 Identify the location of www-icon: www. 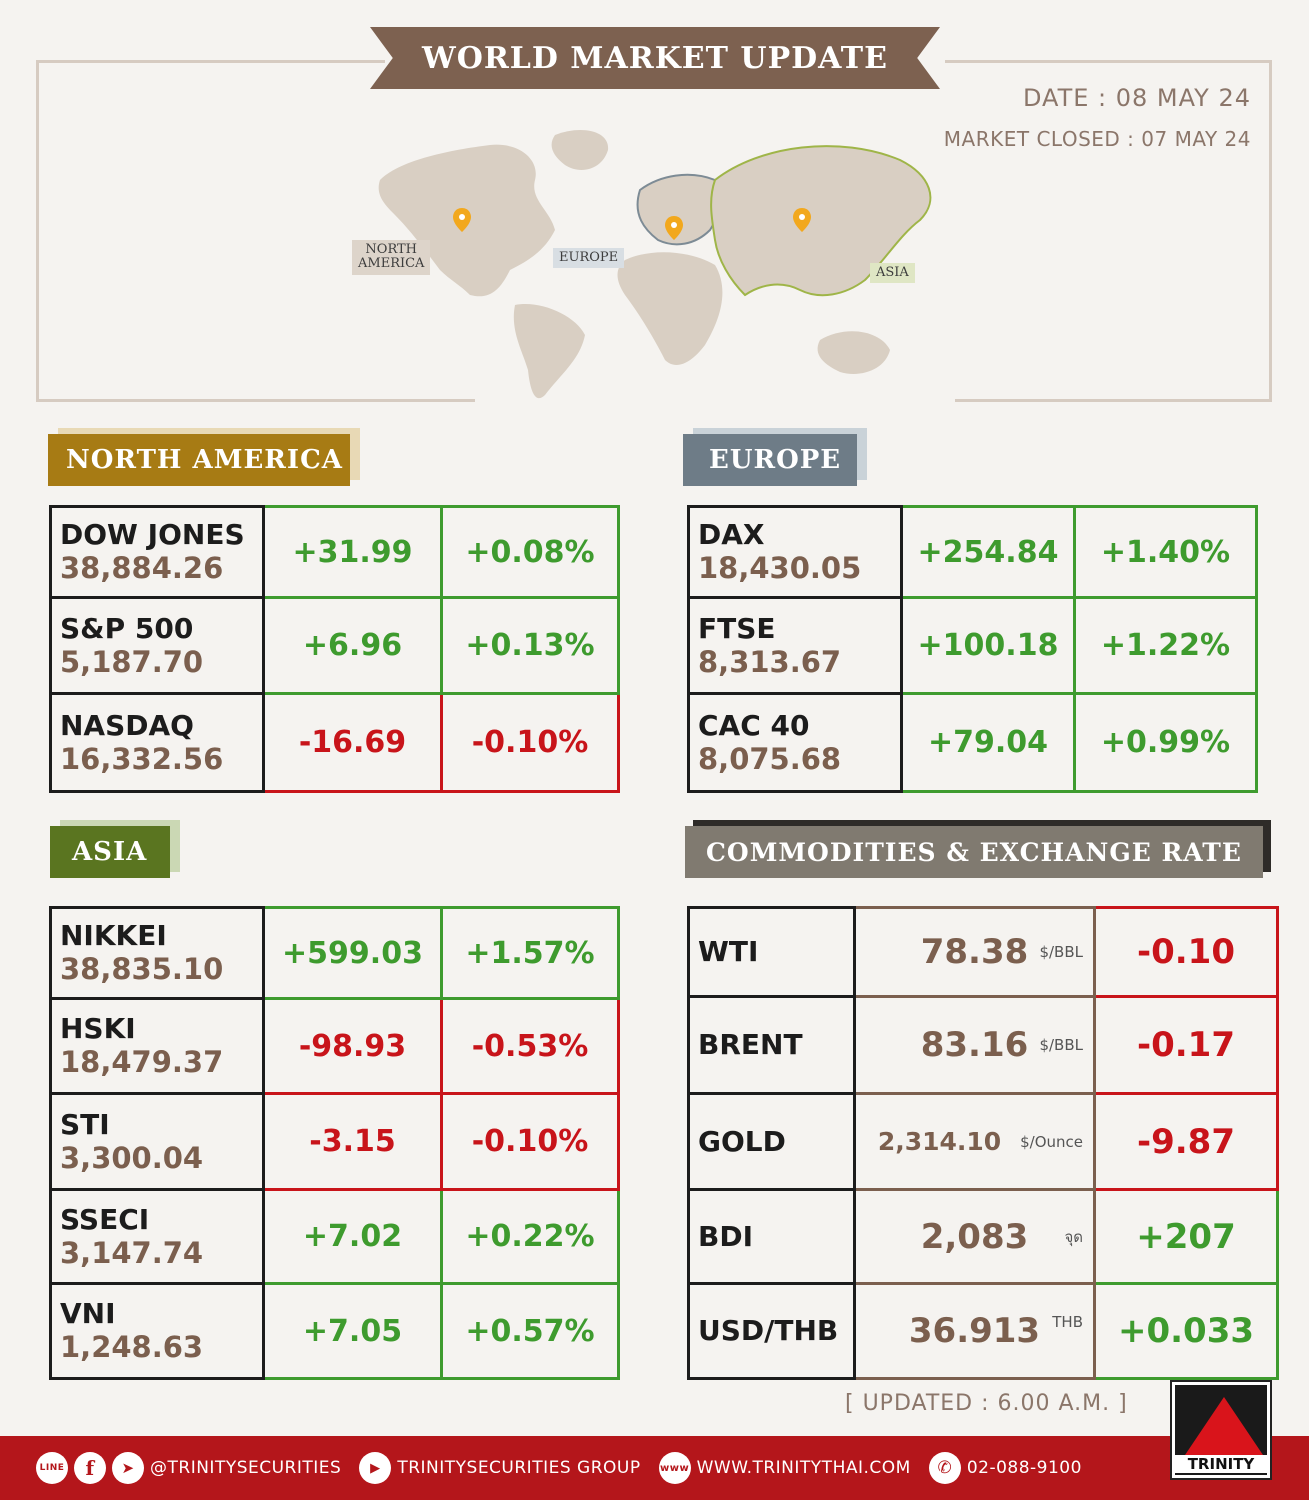
(674, 1468).